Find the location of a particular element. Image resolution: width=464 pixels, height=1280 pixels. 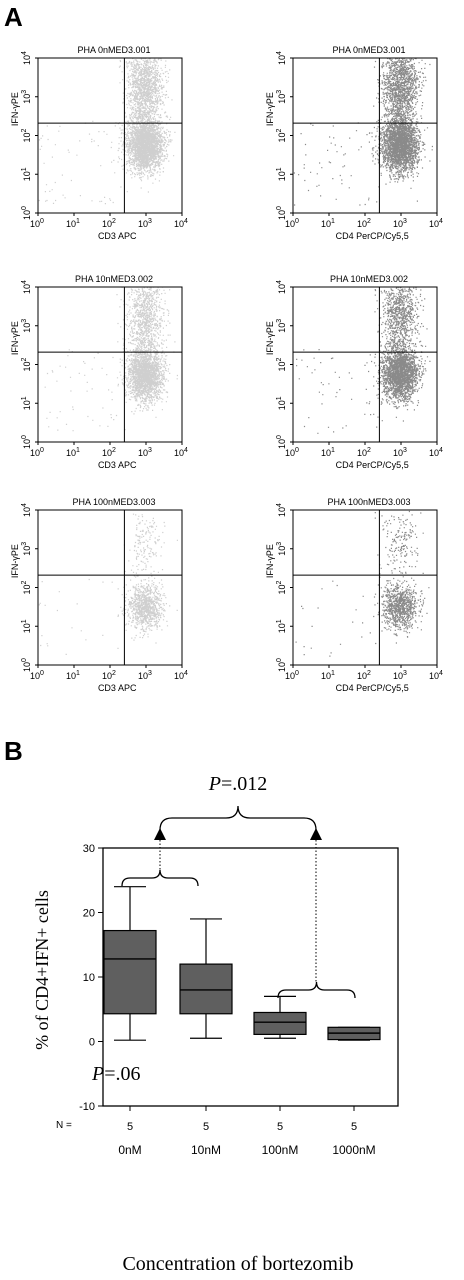

panel-a-label: A is located at coordinates (13, 17).